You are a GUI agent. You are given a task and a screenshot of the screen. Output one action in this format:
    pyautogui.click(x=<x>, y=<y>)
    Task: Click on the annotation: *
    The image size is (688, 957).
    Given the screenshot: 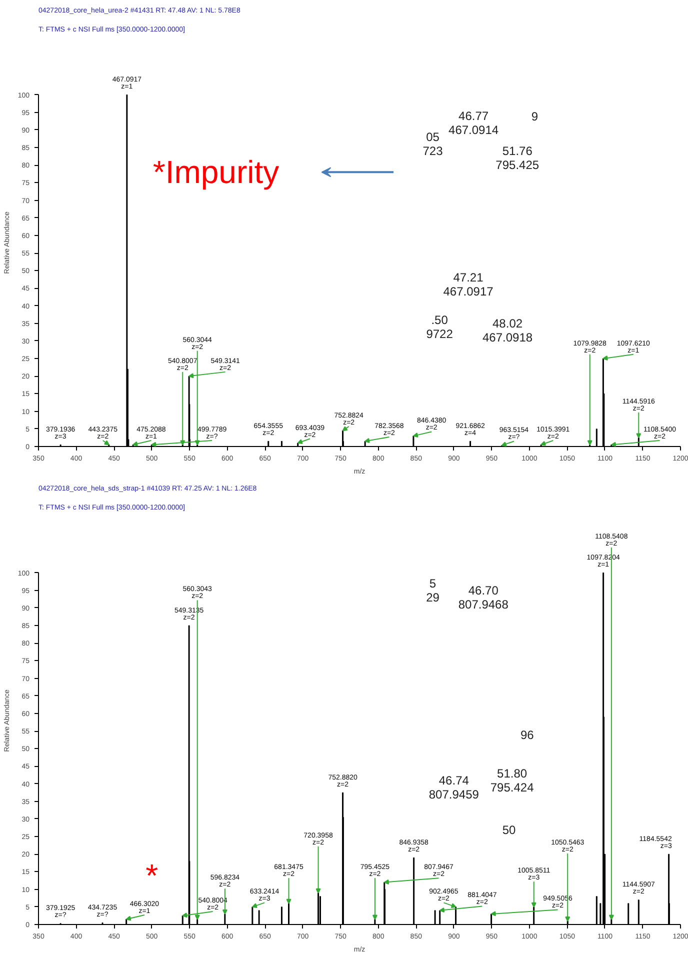 What is the action you would take?
    pyautogui.click(x=152, y=875)
    